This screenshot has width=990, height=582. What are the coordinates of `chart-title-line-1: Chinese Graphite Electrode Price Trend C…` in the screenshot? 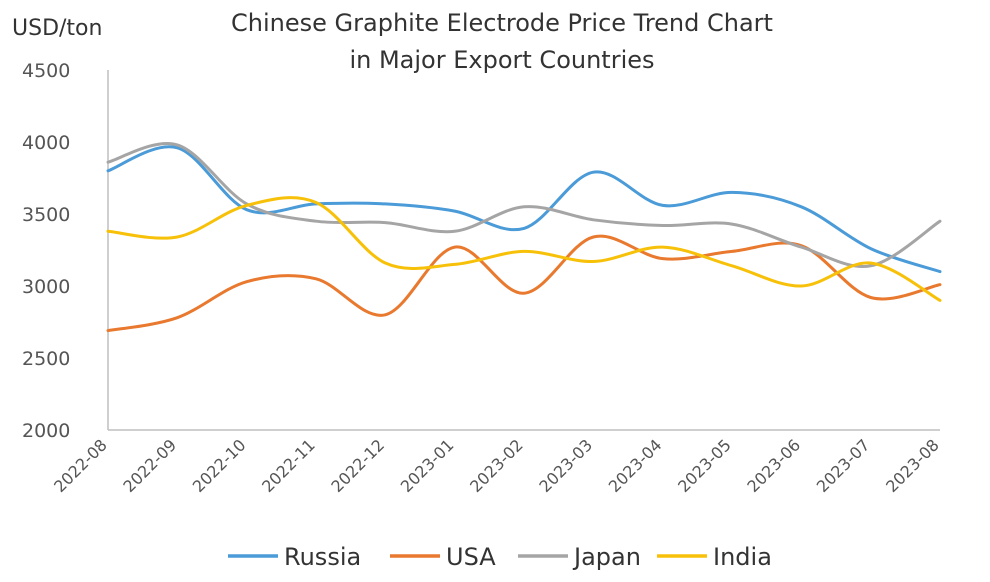 It's located at (502, 23).